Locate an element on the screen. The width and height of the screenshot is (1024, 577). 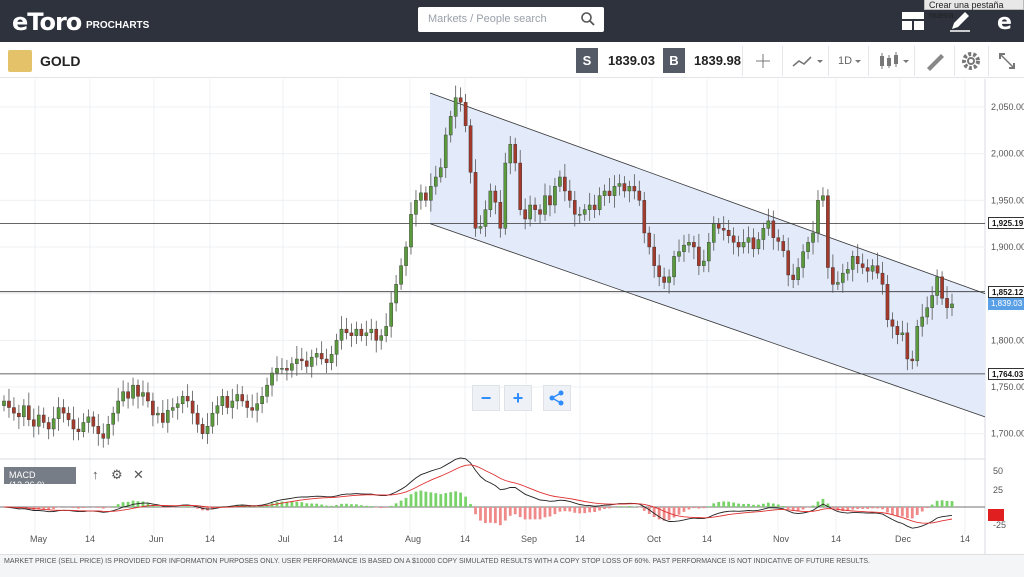
buy-price: 1839.98 is located at coordinates (717, 60).